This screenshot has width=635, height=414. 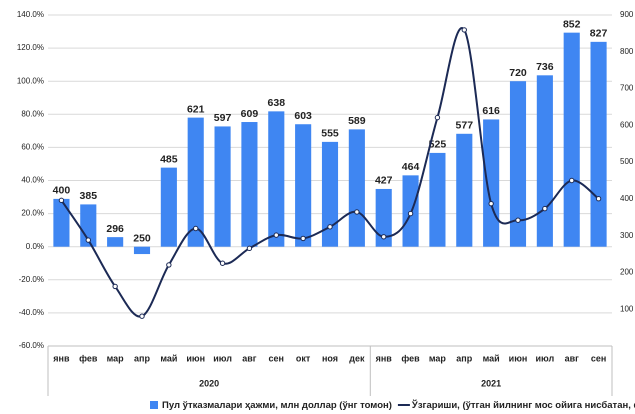 What do you see at coordinates (115, 229) in the screenshot?
I see `data-label: 296` at bounding box center [115, 229].